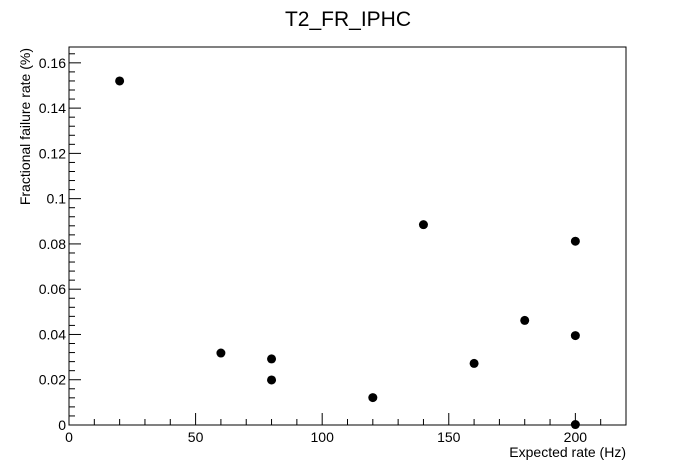  What do you see at coordinates (75, 239) in the screenshot?
I see `y-axis-ticks` at bounding box center [75, 239].